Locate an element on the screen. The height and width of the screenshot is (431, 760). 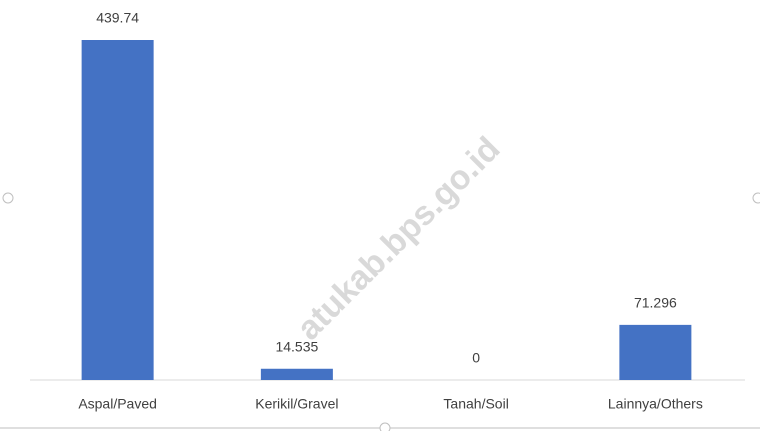
x-tick-label: Kerikil/Gravel is located at coordinates (296, 404).